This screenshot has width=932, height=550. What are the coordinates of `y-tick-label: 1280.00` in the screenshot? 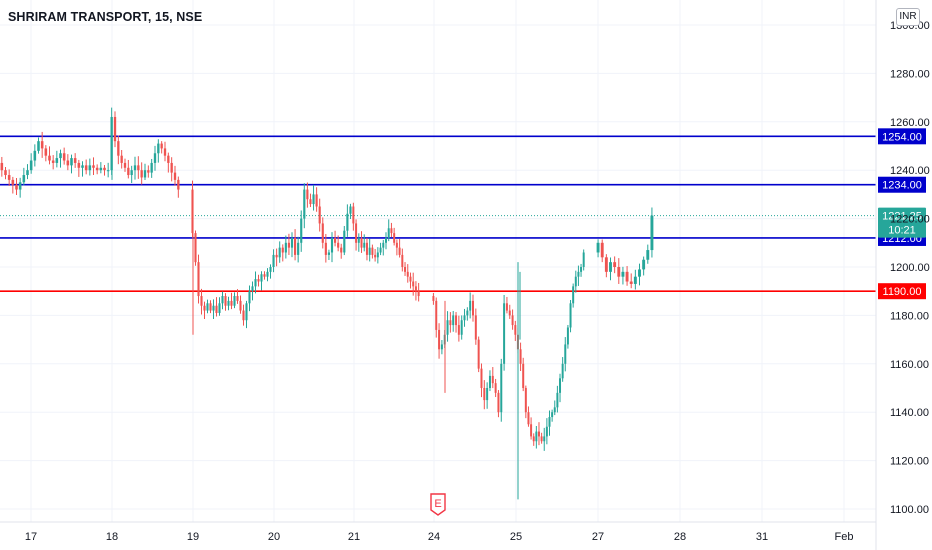 It's located at (910, 74).